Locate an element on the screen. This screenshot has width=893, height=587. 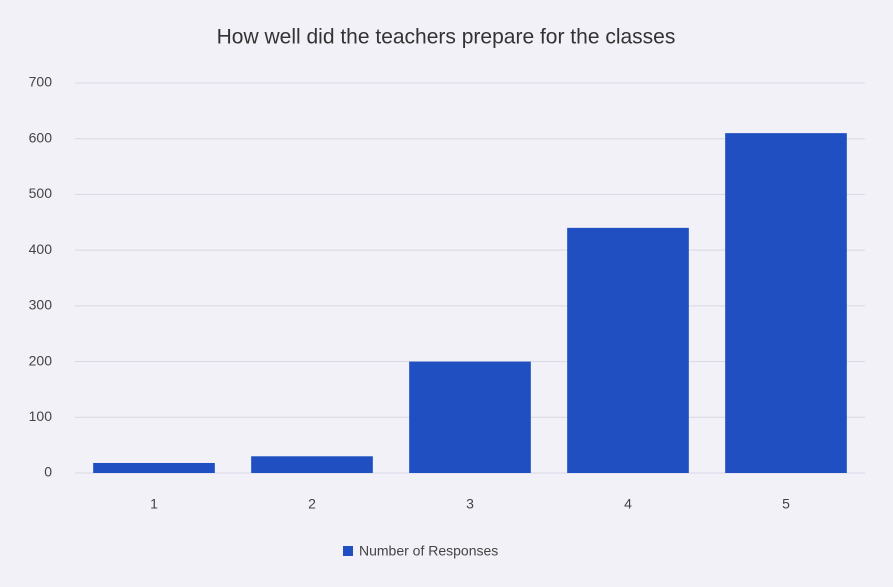
x-tick-label: 4 is located at coordinates (628, 504).